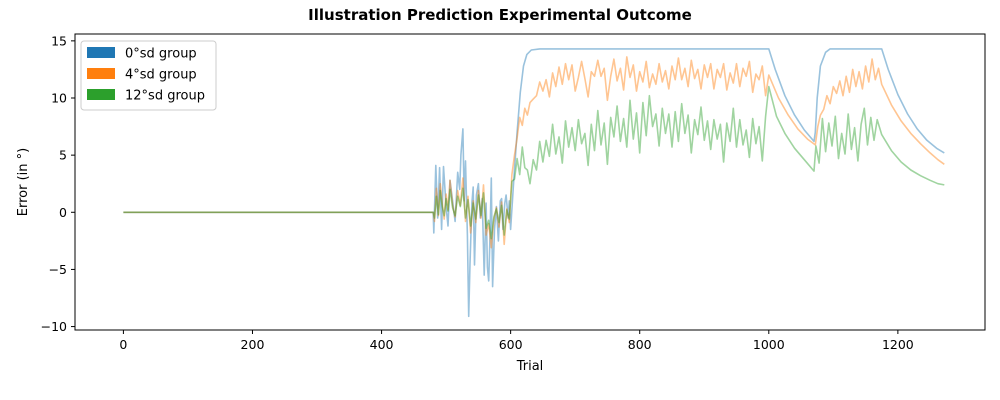  Describe the element at coordinates (59, 40) in the screenshot. I see `y-tick-label: 15` at that location.